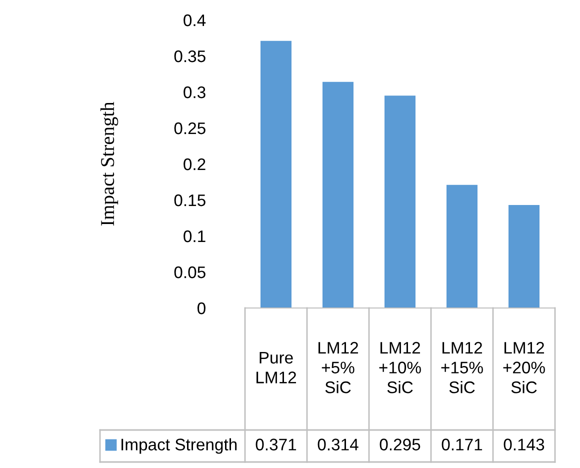 This screenshot has height=468, width=580. What do you see at coordinates (338, 444) in the screenshot?
I see `data-label: 0.314` at bounding box center [338, 444].